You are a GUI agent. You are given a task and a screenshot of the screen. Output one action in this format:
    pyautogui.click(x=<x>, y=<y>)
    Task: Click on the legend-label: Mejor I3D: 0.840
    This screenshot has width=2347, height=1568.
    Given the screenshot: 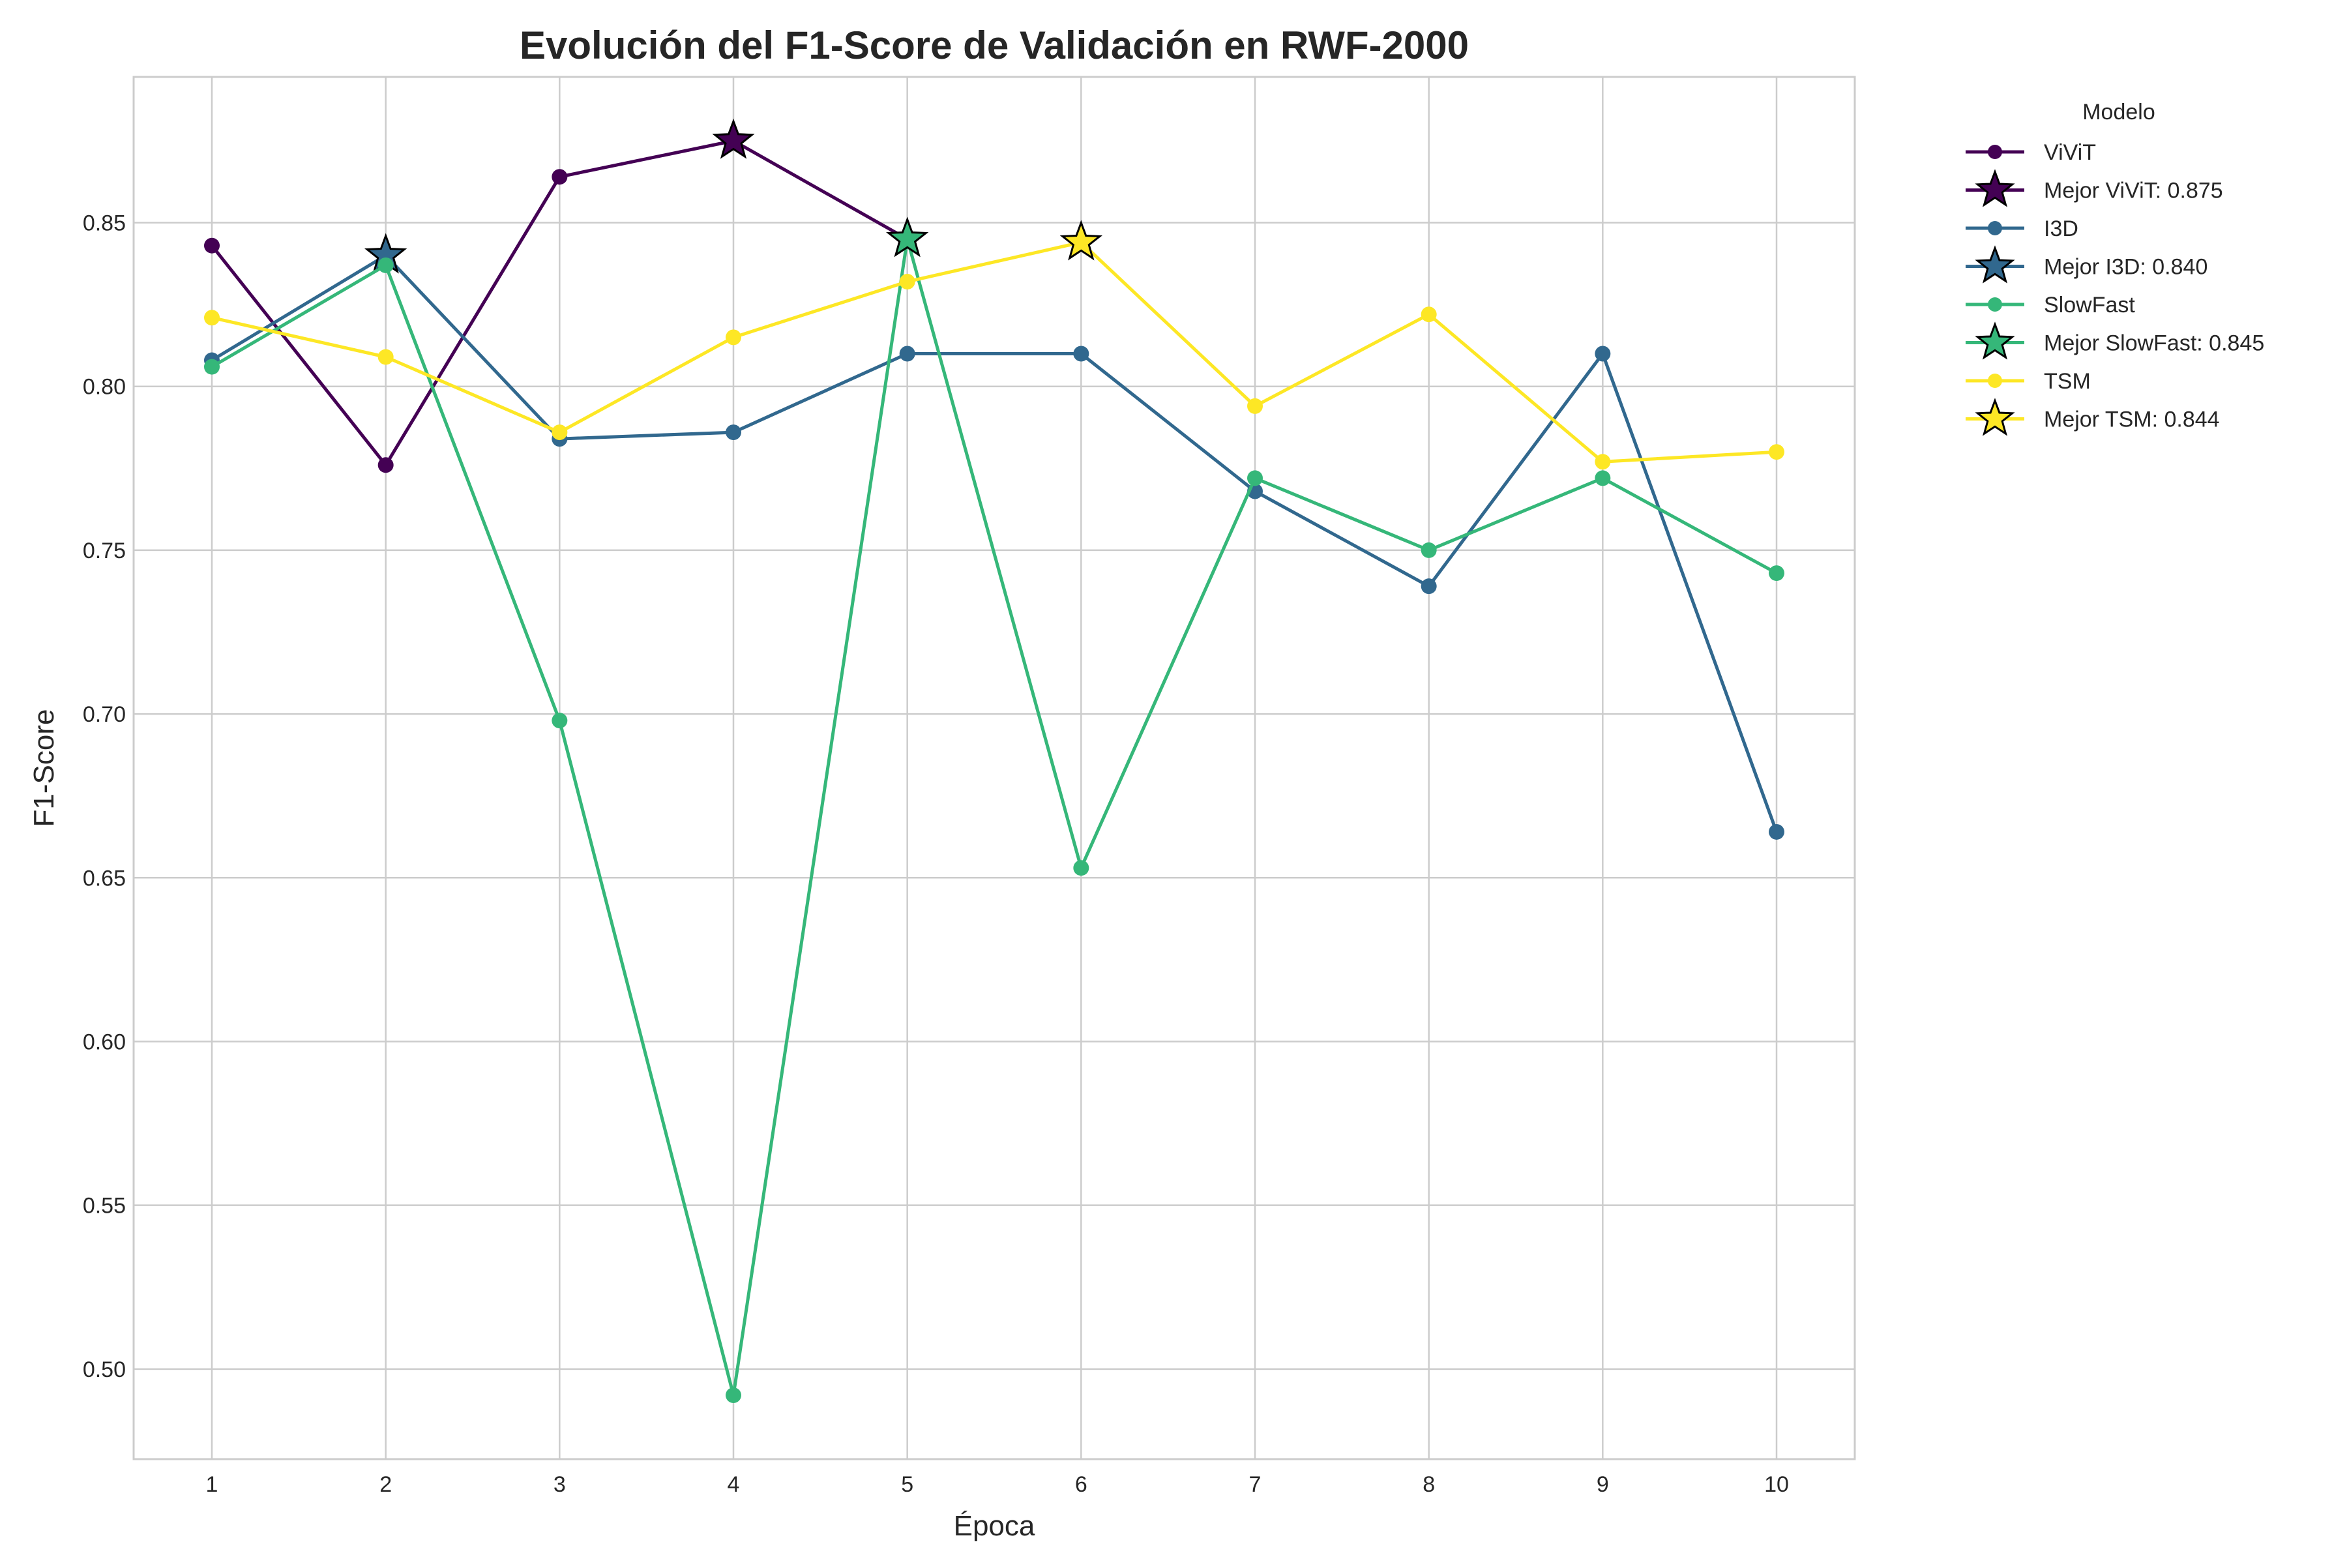 What is the action you would take?
    pyautogui.click(x=2125, y=267)
    